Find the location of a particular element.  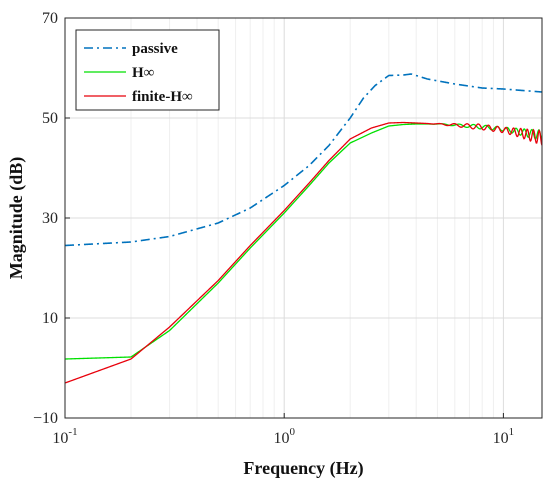

legend: passive H∞ finite-H∞ is located at coordinates (147, 70).